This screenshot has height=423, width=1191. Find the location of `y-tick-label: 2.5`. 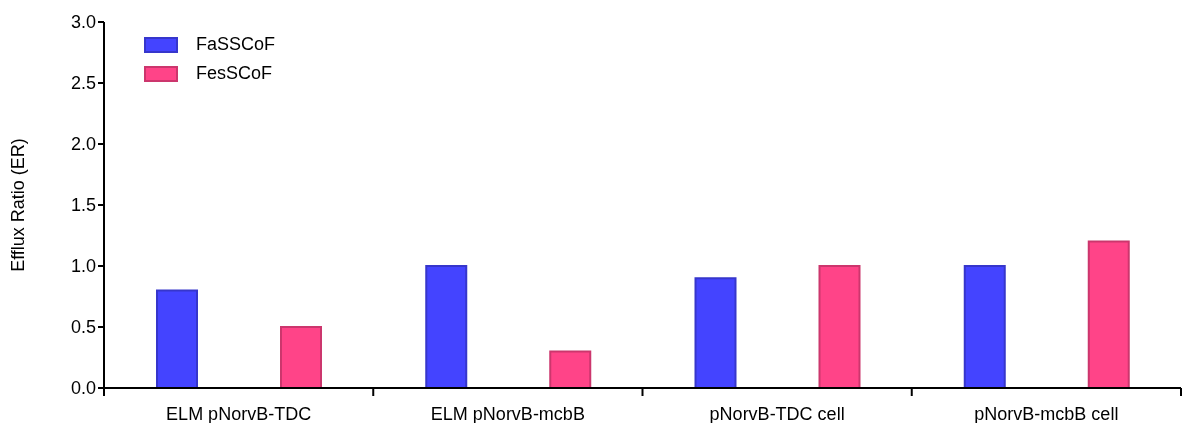

y-tick-label: 2.5 is located at coordinates (83, 83).